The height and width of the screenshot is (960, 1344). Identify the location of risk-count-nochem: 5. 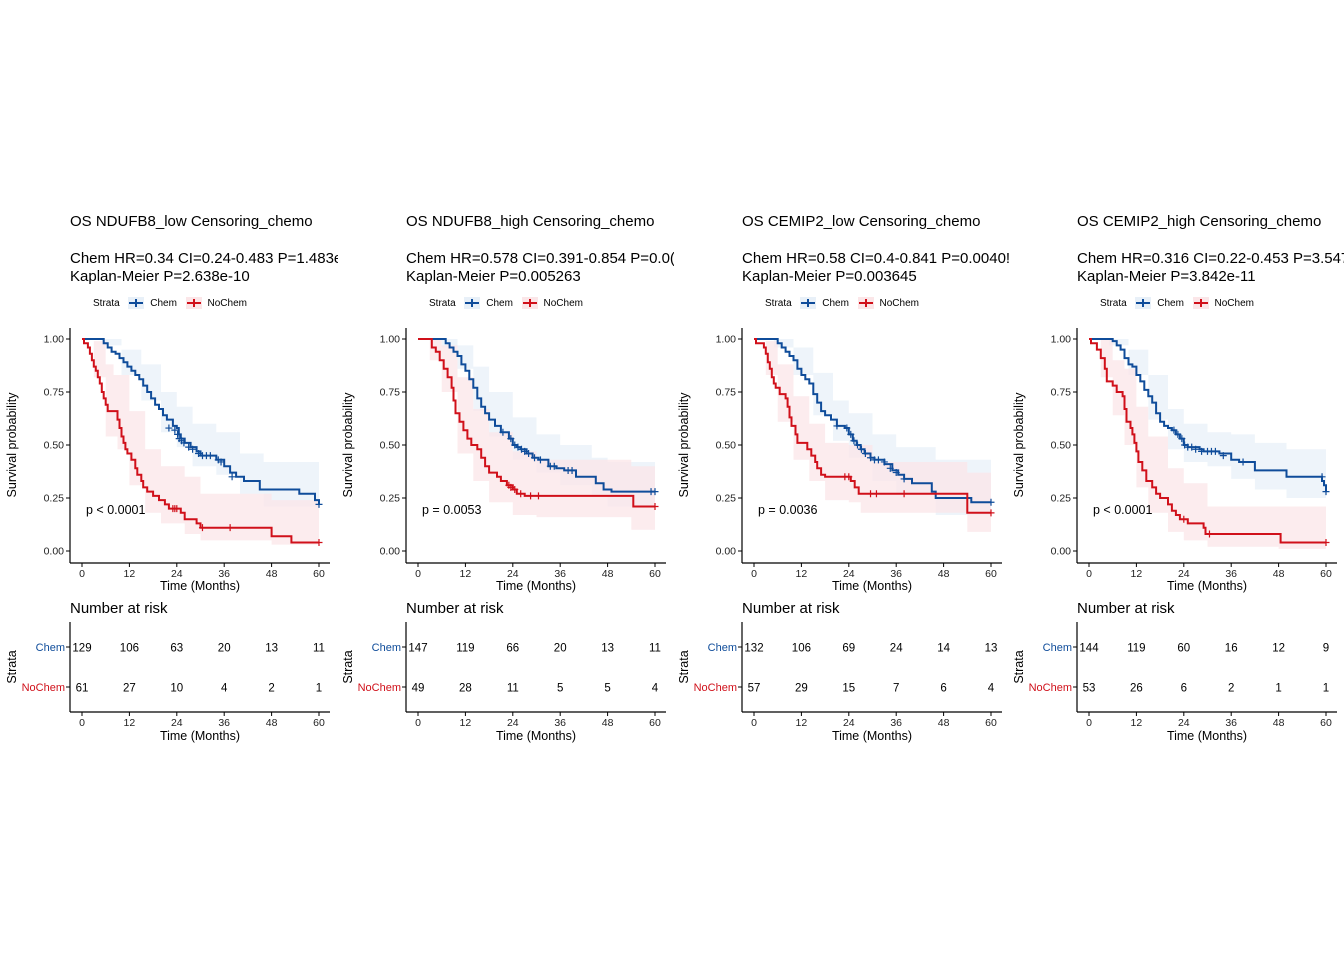
(560, 689).